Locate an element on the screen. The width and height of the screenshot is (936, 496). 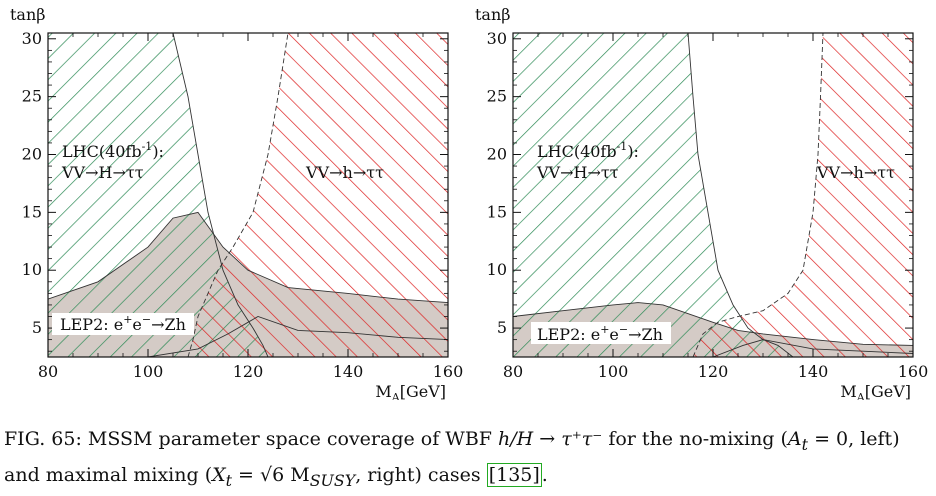
caption-math-x-mid: = √6 M is located at coordinates (271, 474).